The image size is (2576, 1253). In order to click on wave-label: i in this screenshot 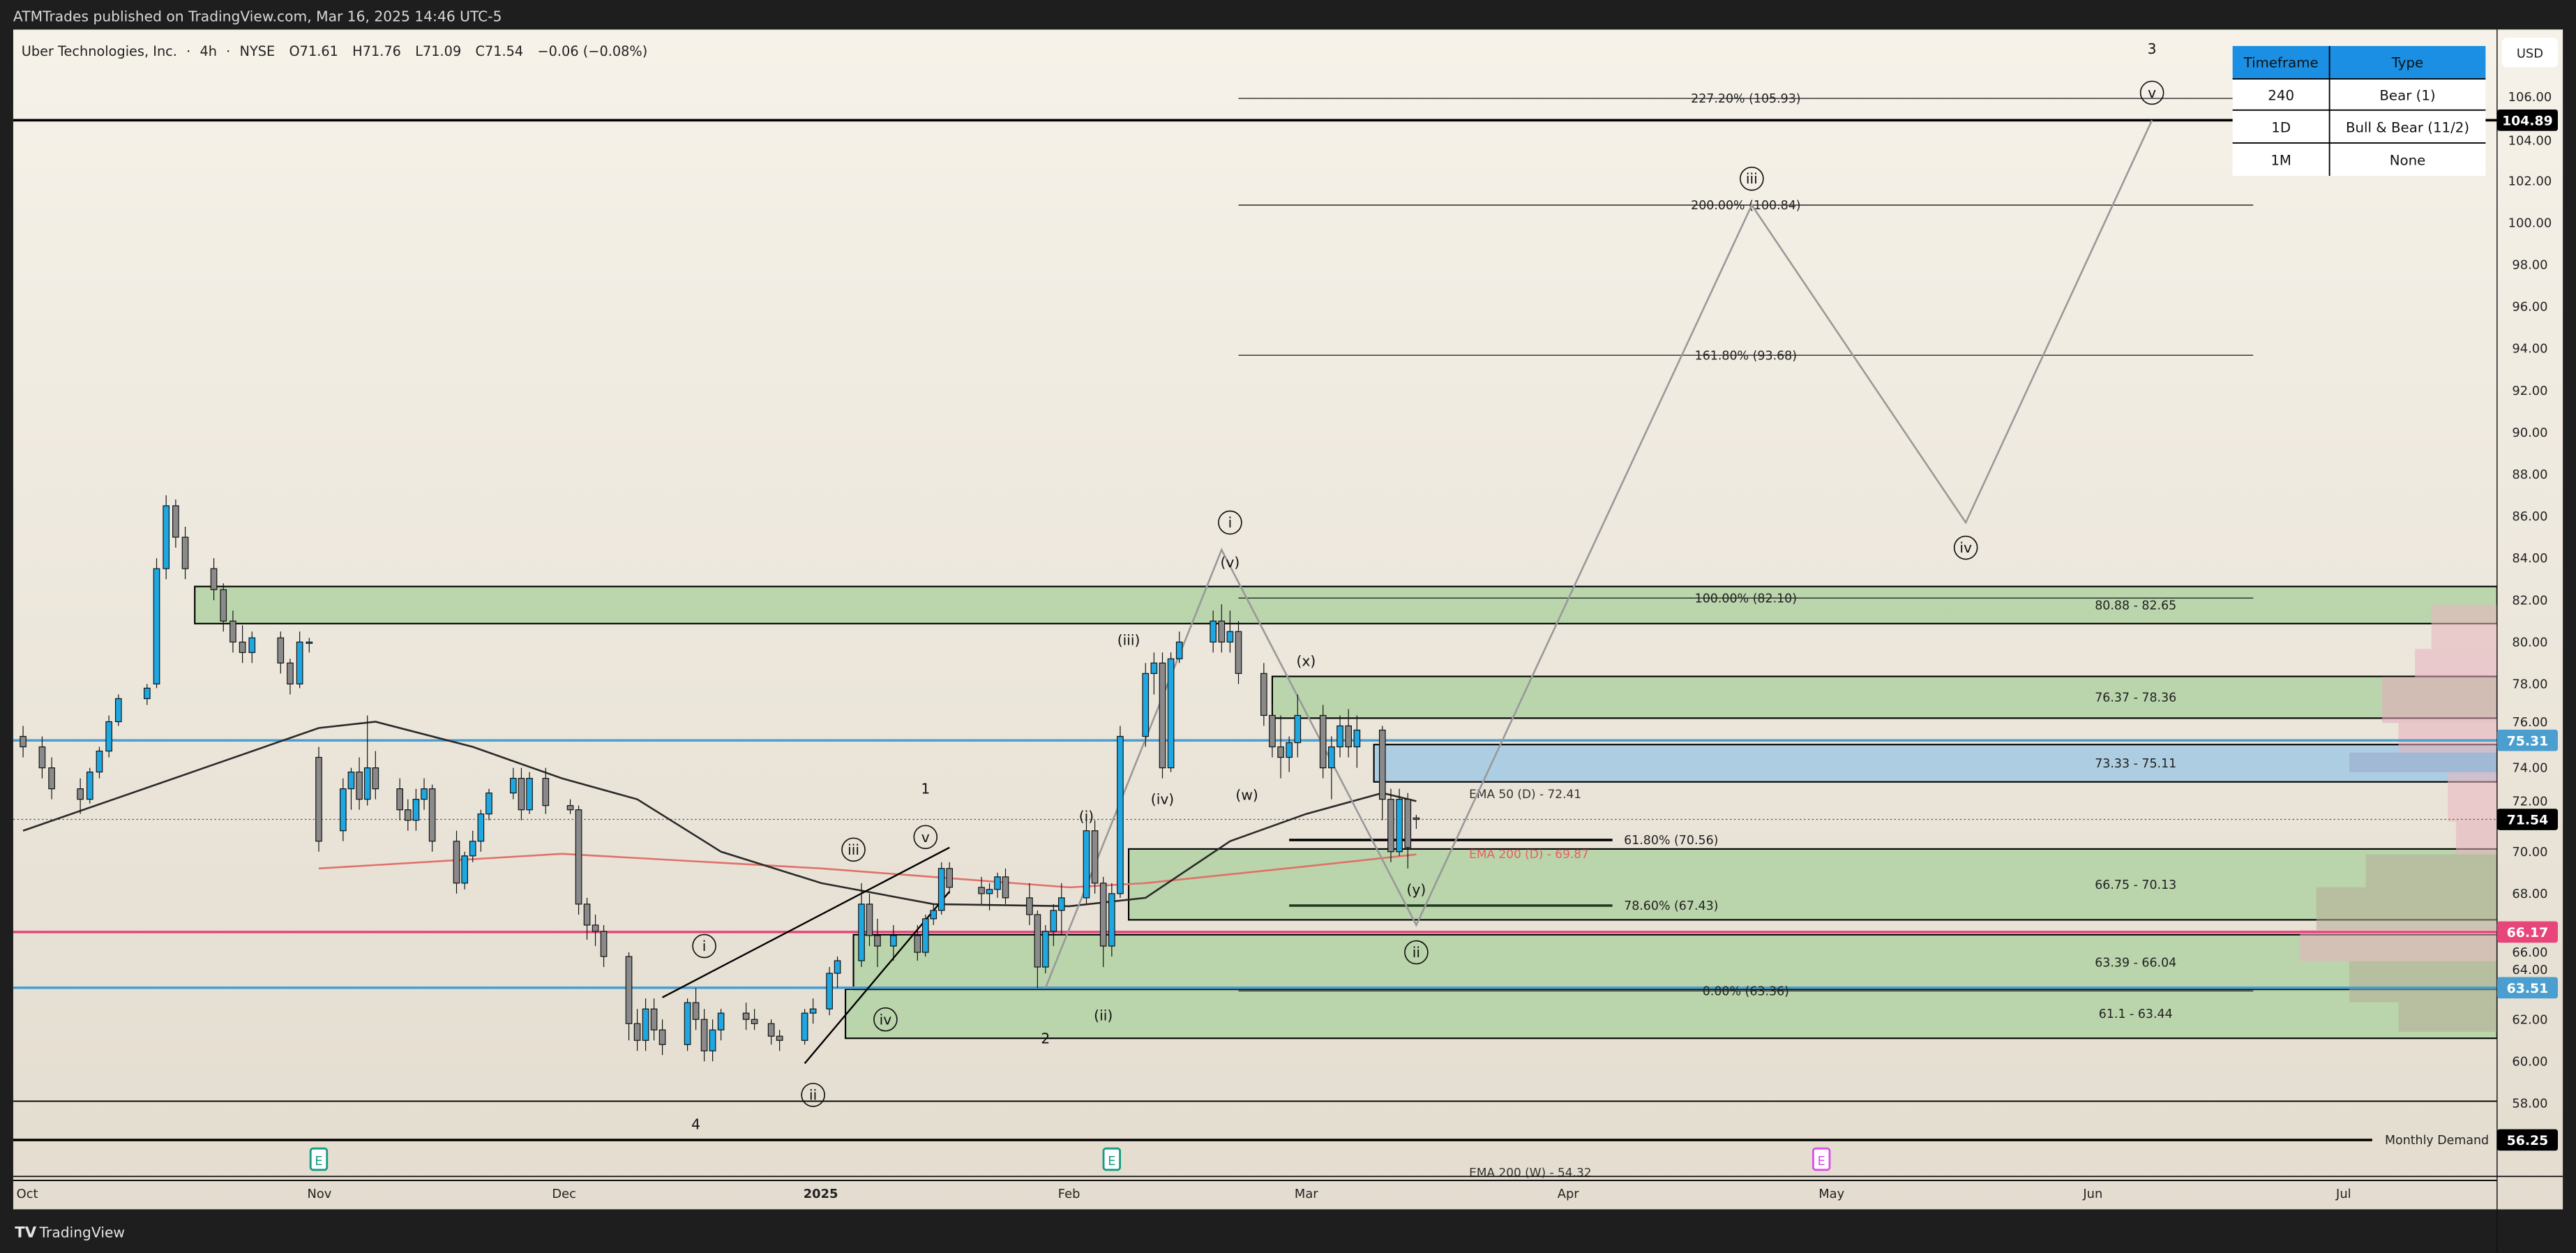, I will do `click(704, 946)`.